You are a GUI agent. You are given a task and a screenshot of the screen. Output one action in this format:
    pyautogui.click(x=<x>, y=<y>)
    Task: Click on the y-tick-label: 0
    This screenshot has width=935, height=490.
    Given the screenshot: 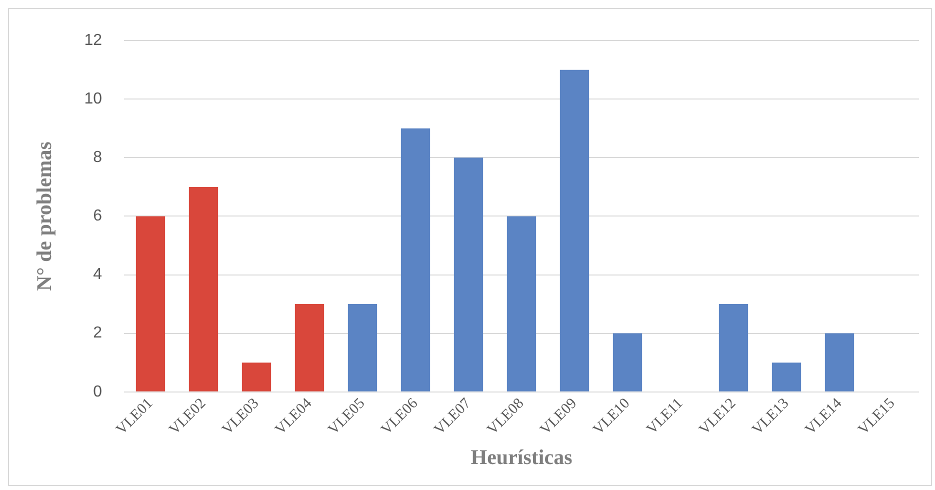 What is the action you would take?
    pyautogui.click(x=97, y=391)
    